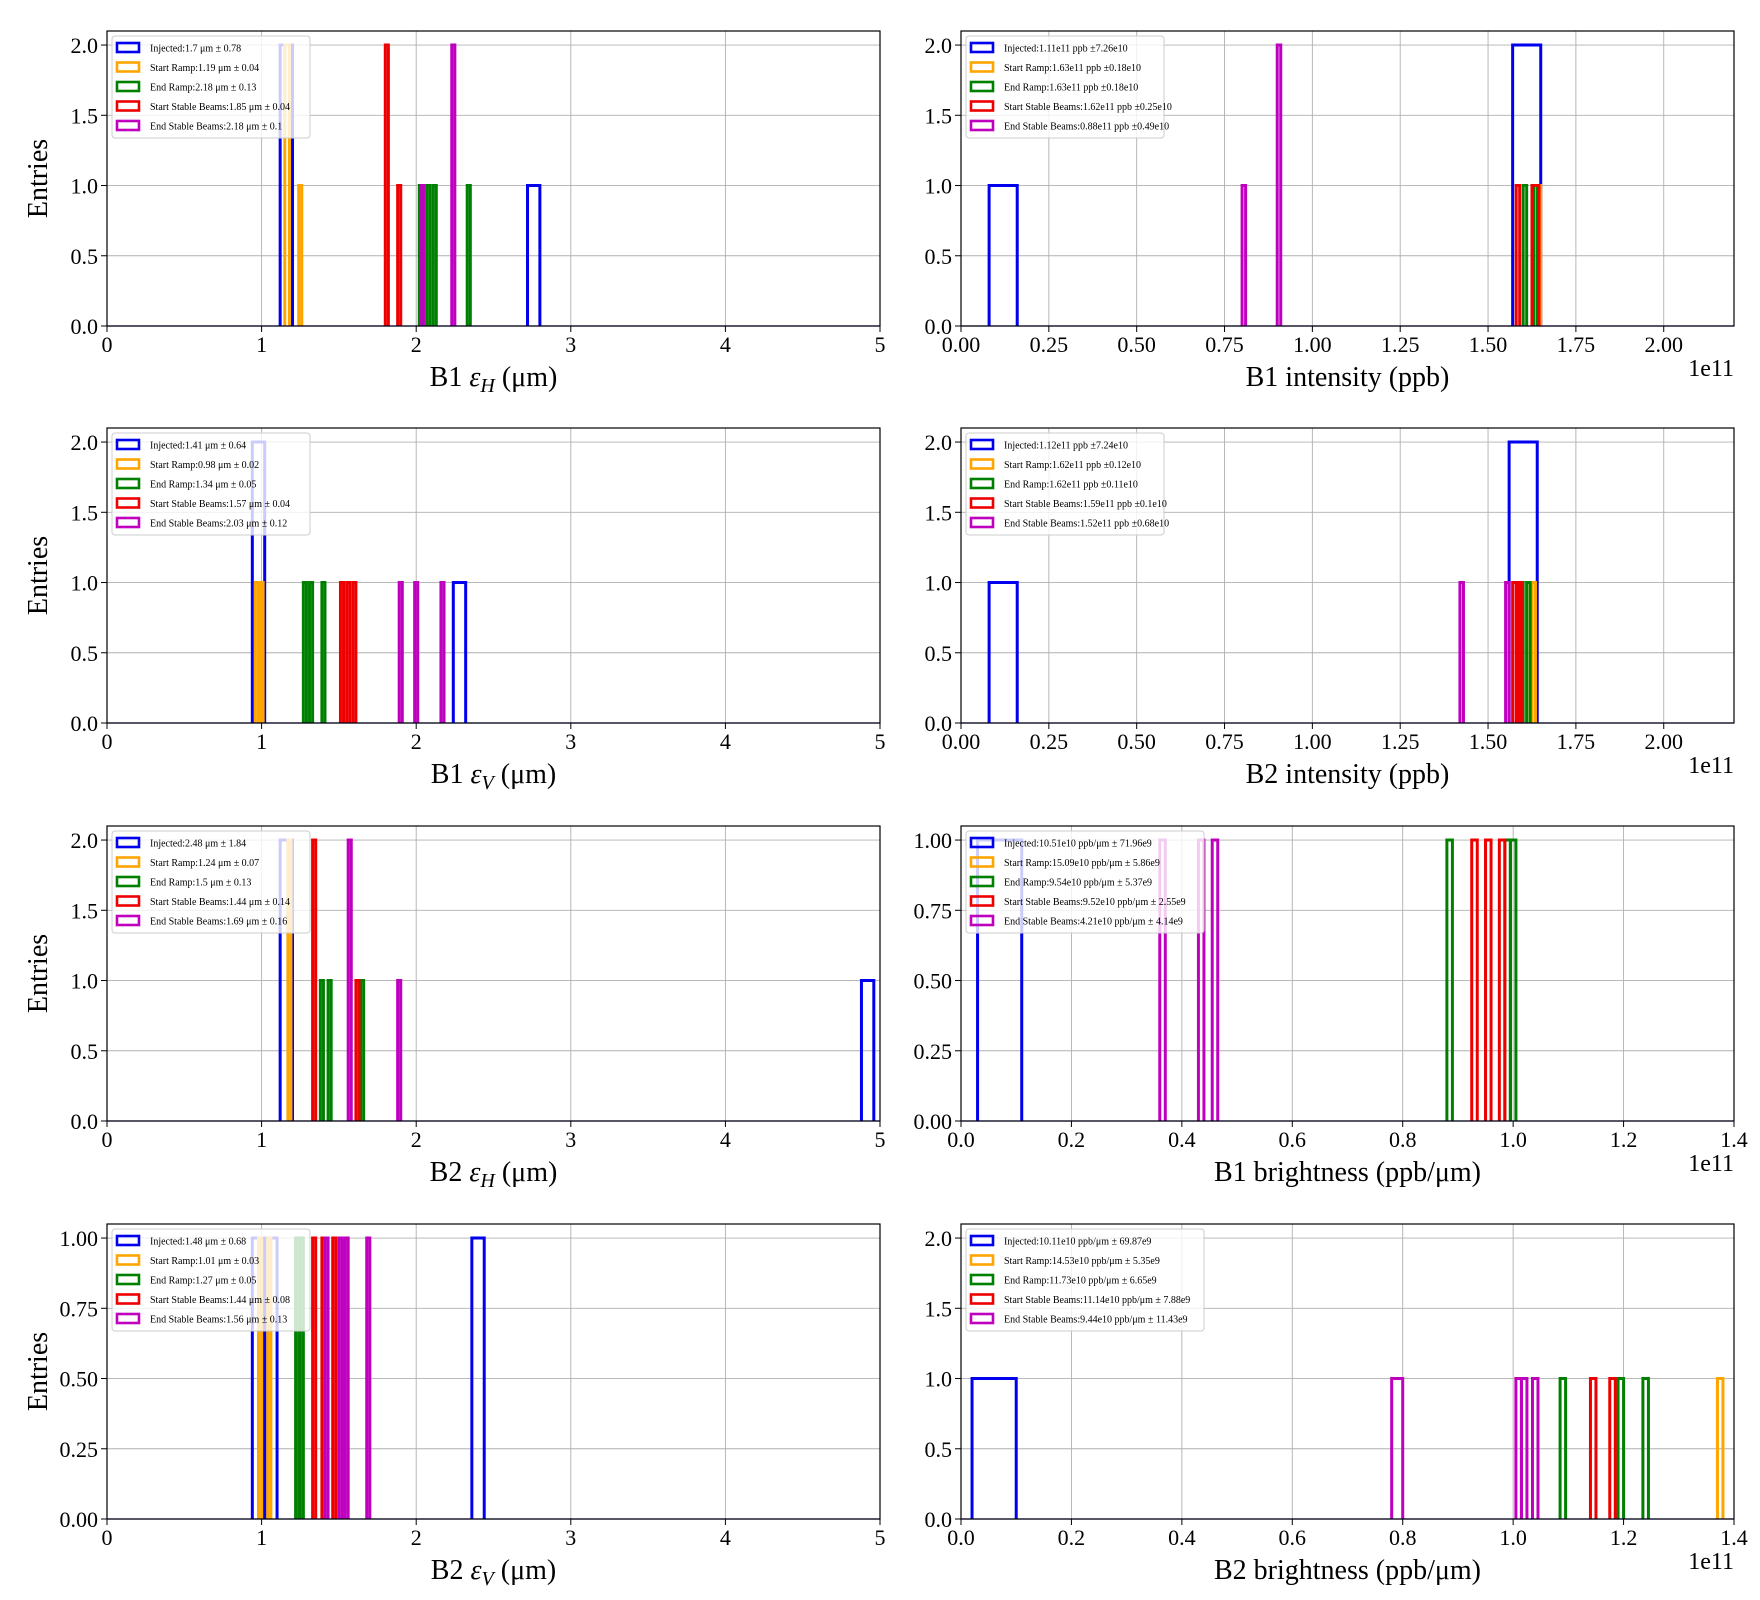  I want to click on x-tick-label: 3, so click(570, 1139).